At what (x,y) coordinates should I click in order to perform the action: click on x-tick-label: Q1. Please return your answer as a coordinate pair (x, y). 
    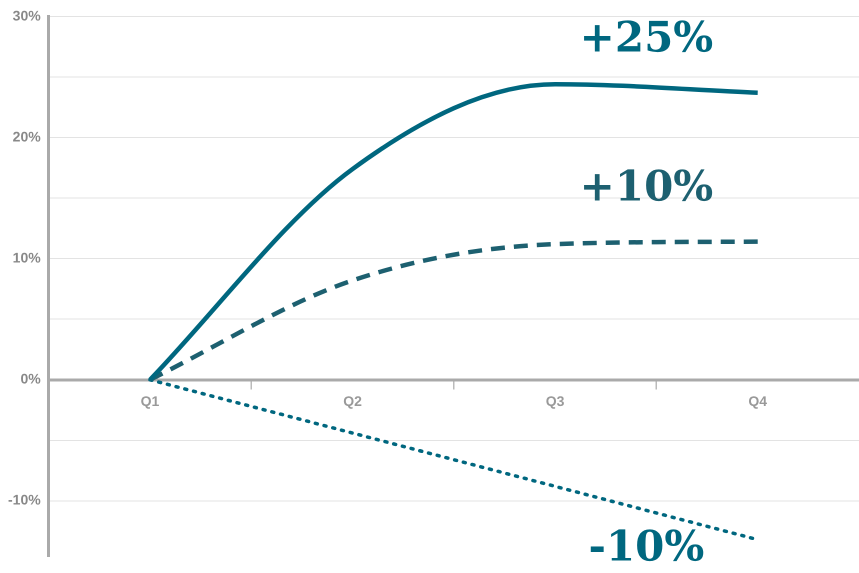
    Looking at the image, I should click on (150, 401).